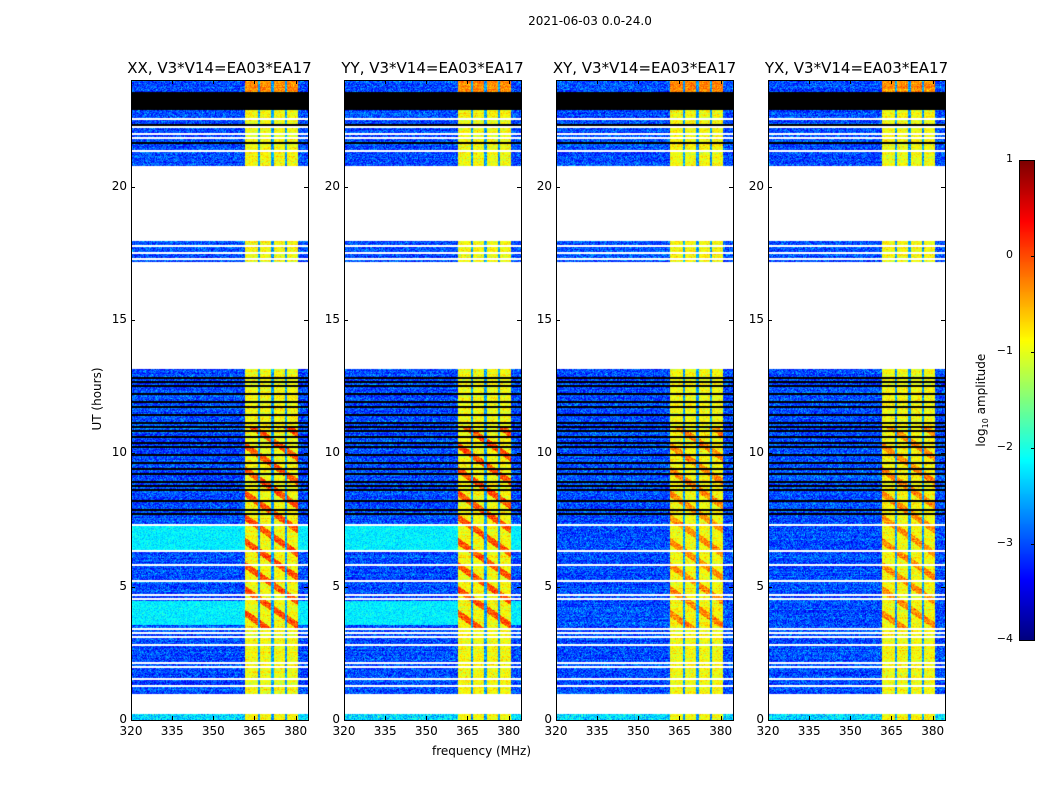 The width and height of the screenshot is (1050, 800). Describe the element at coordinates (1004, 638) in the screenshot. I see `colorbar-tick-label: −4` at that location.